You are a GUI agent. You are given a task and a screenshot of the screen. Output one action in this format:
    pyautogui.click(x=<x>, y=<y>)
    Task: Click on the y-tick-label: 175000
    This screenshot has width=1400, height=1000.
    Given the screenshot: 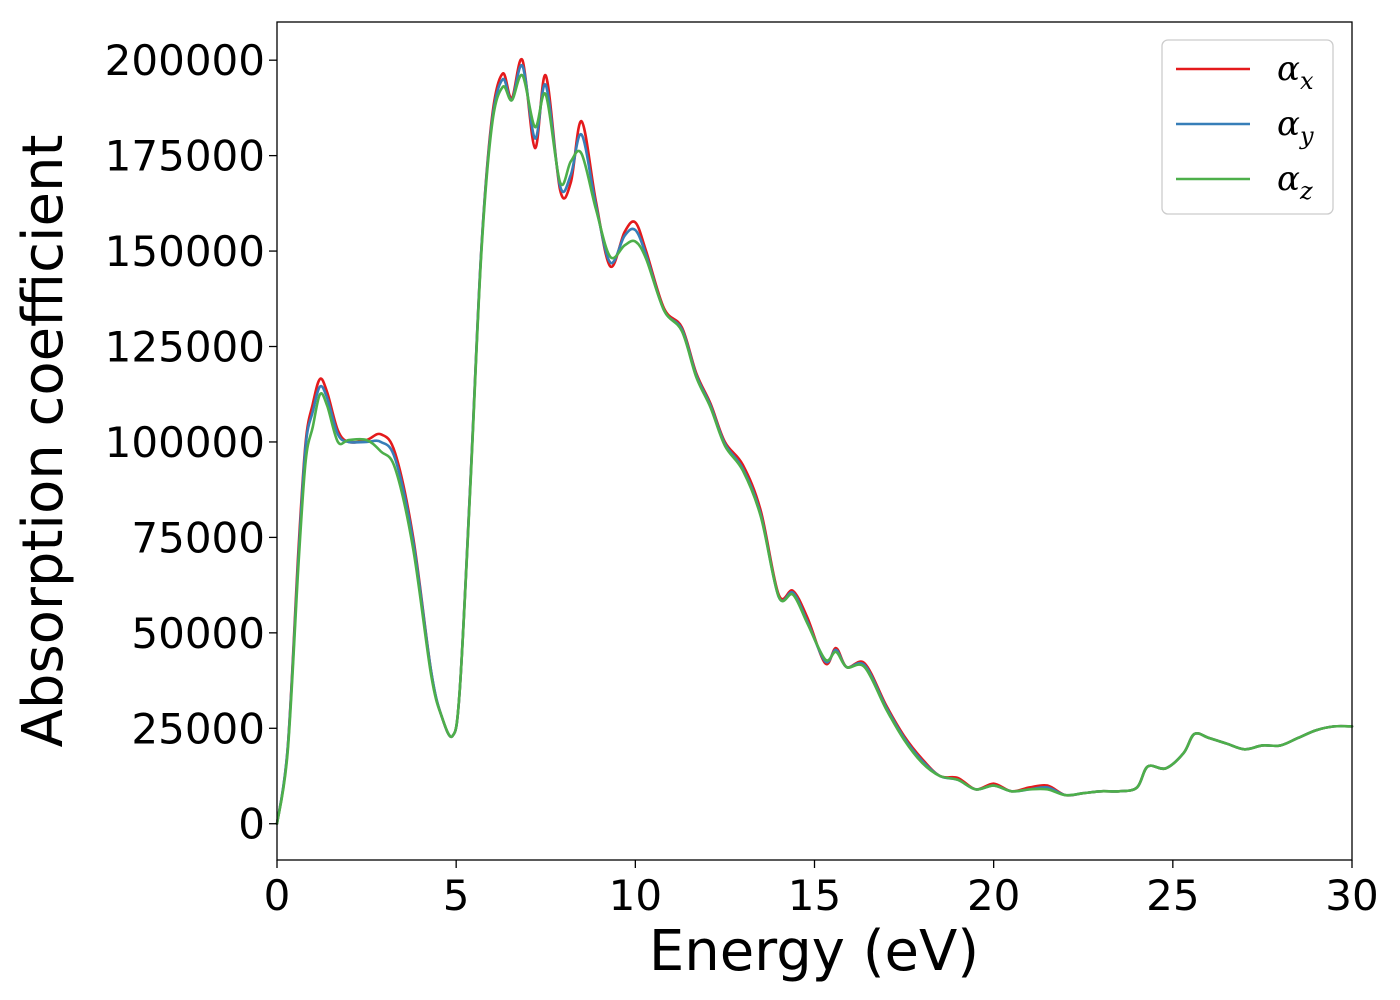 What is the action you would take?
    pyautogui.click(x=185, y=156)
    